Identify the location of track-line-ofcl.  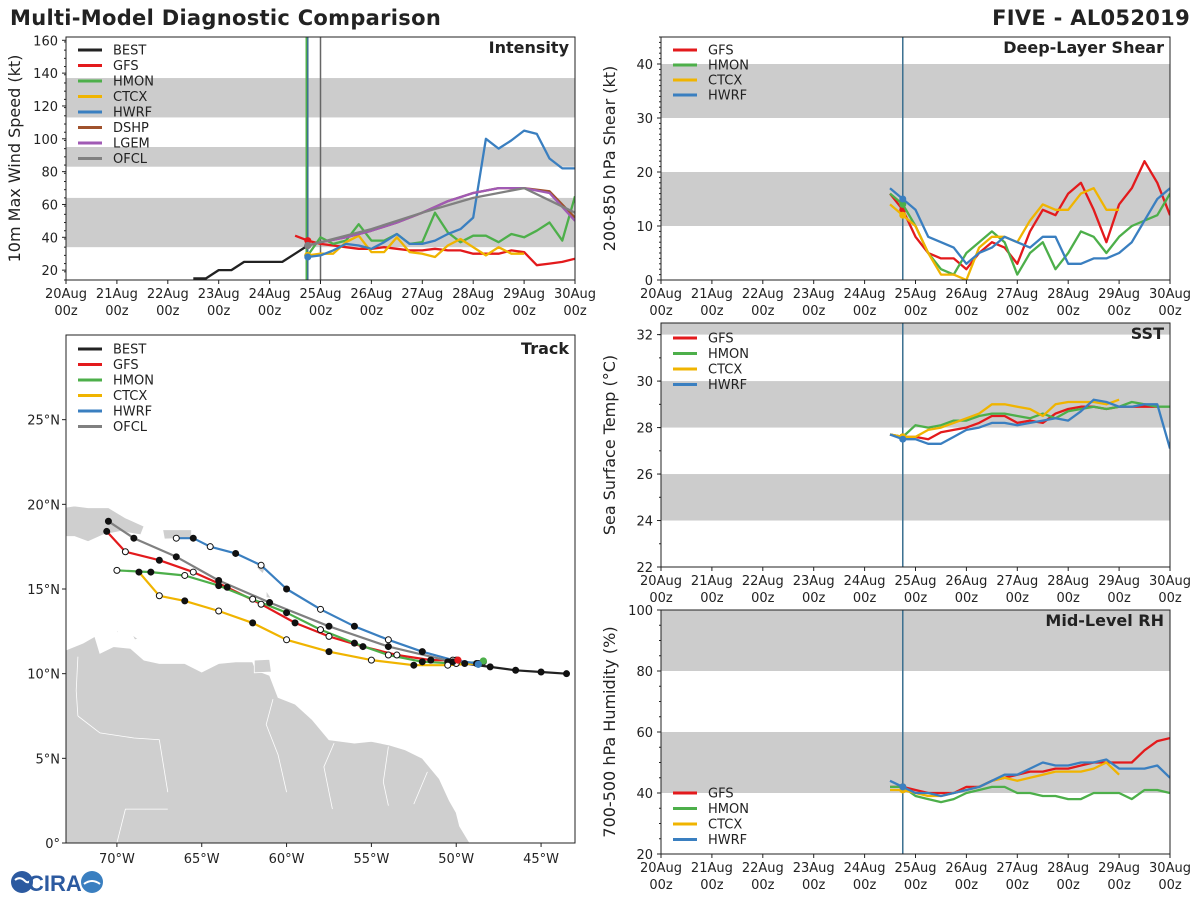
(280, 591).